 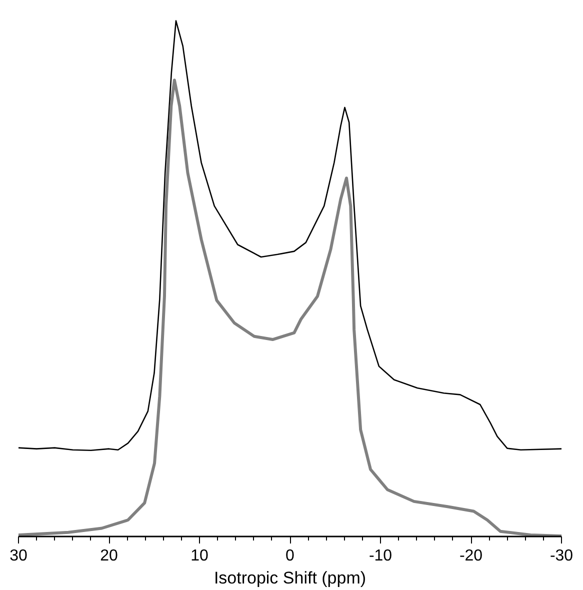 I want to click on x-tick-label: -10, so click(x=380, y=556).